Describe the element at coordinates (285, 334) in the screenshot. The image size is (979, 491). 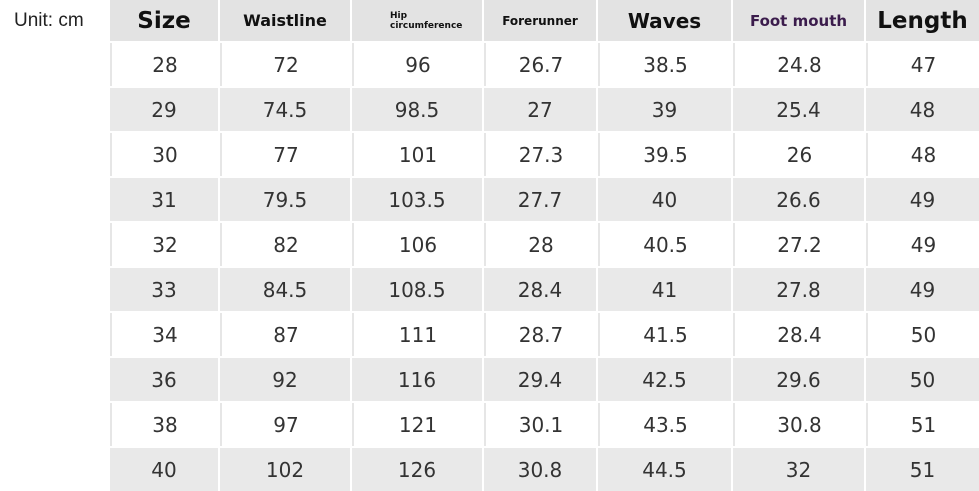
I see `table-cell: 87` at that location.